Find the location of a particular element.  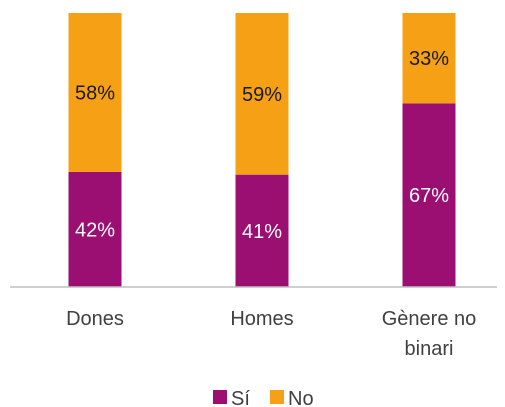

category-label-2-line-0: Gènere no is located at coordinates (429, 319).